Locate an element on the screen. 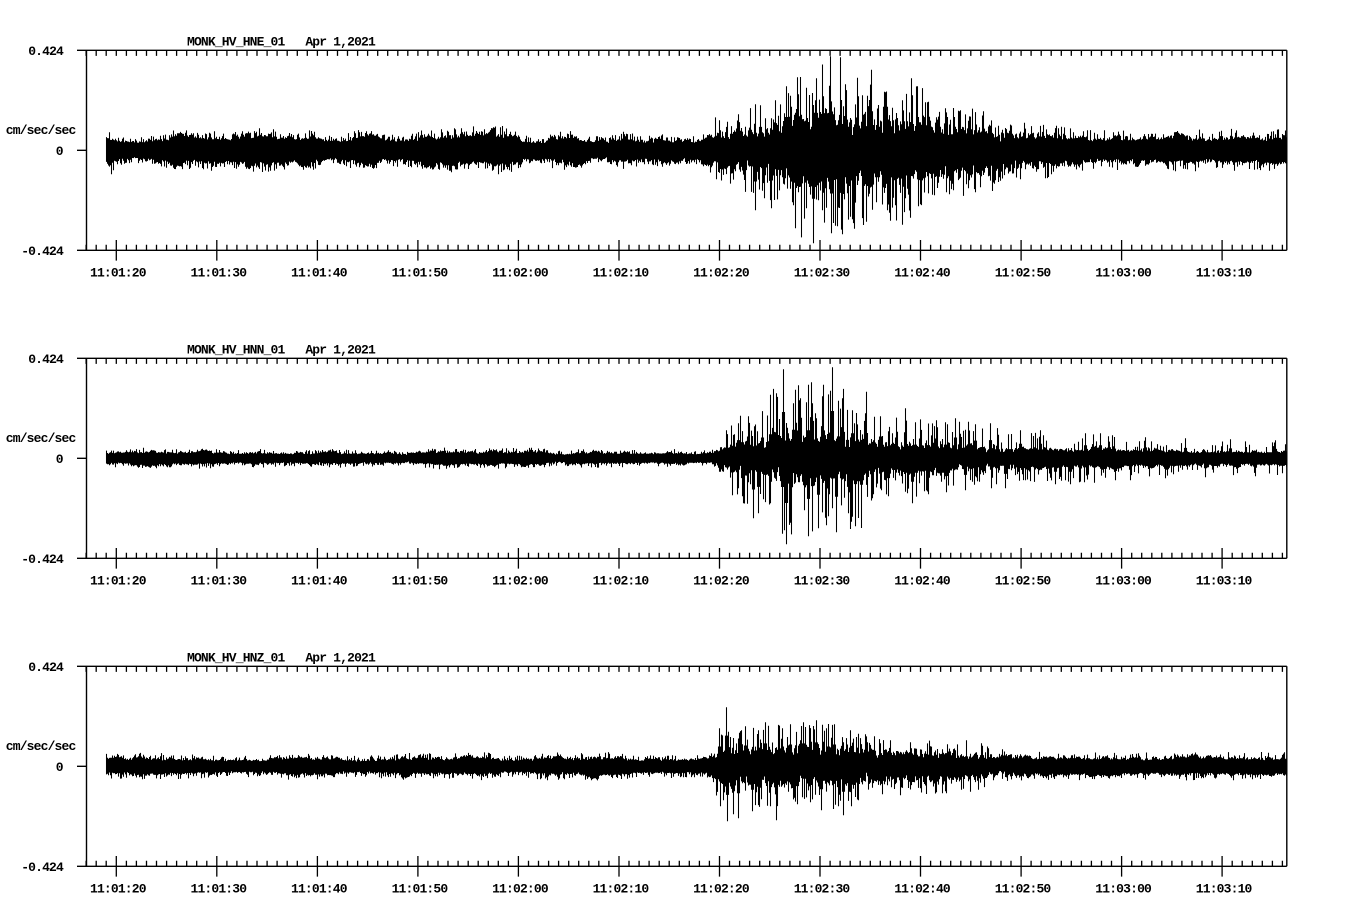 The width and height of the screenshot is (1358, 924). svg-text: MONK_HV_HNZ_01 Apr 1,2021 is located at coordinates (281, 657).